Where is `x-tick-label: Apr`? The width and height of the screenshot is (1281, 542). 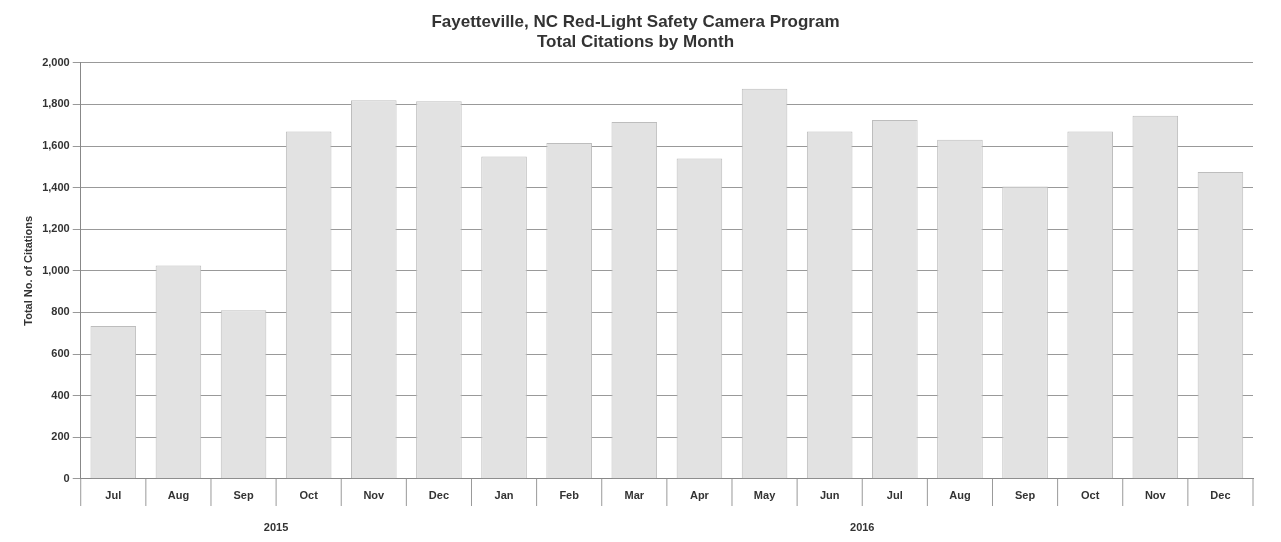
x-tick-label: Apr is located at coordinates (699, 495).